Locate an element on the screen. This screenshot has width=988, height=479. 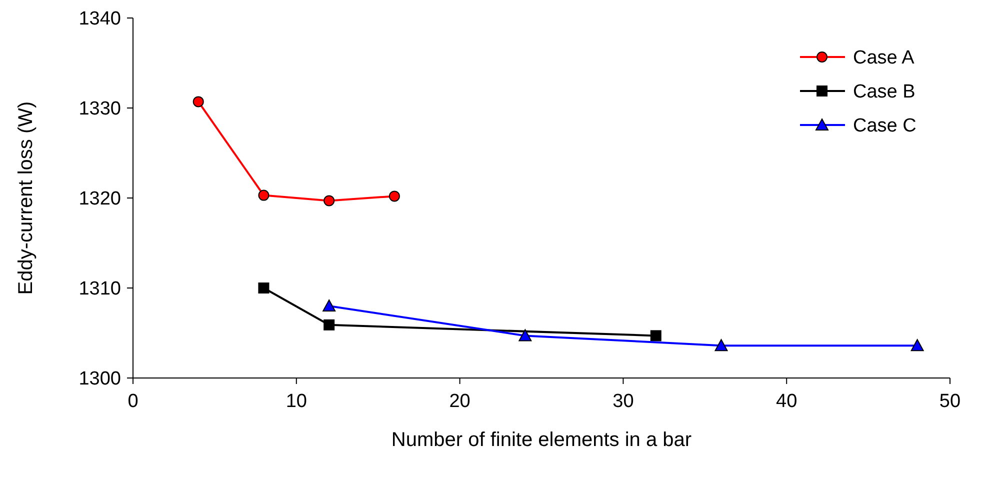
x-tick-label: 30 is located at coordinates (623, 401).